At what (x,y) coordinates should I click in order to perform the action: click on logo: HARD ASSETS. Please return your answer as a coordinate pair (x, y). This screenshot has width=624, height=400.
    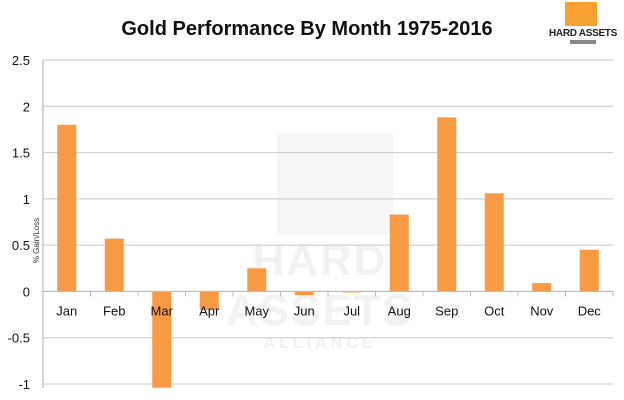
    Looking at the image, I should click on (583, 24).